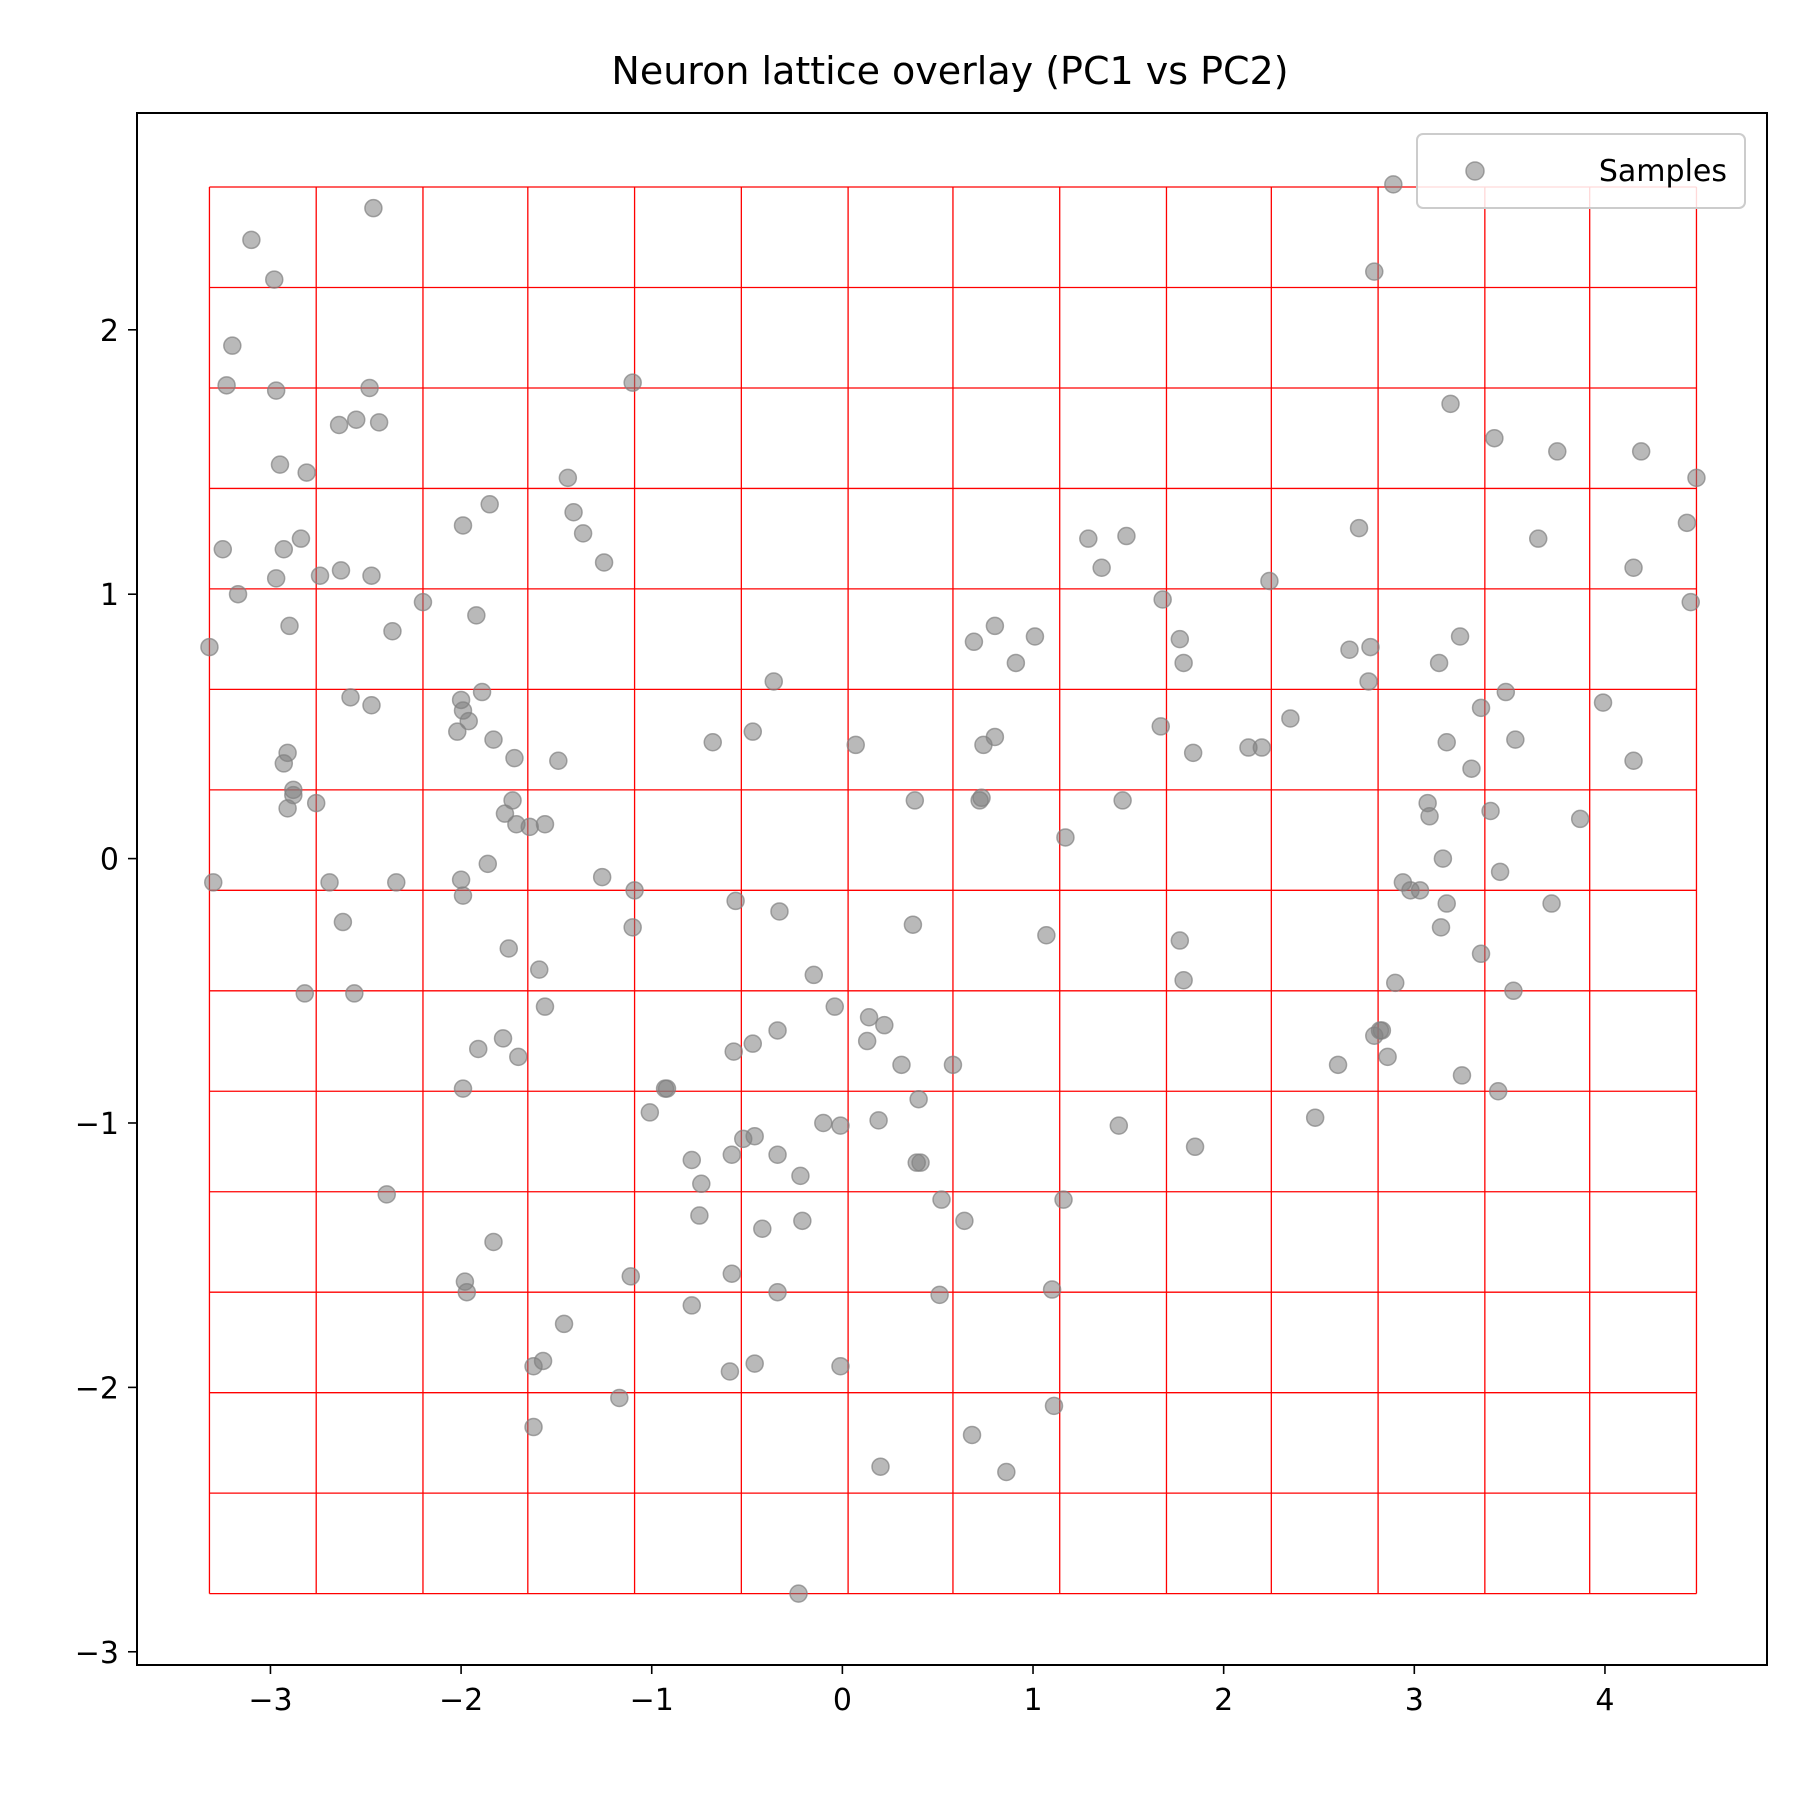 This screenshot has width=1800, height=1800. I want to click on x-axis: −3 −2 −1 0 1 2 3 4, so click(931, 1691).